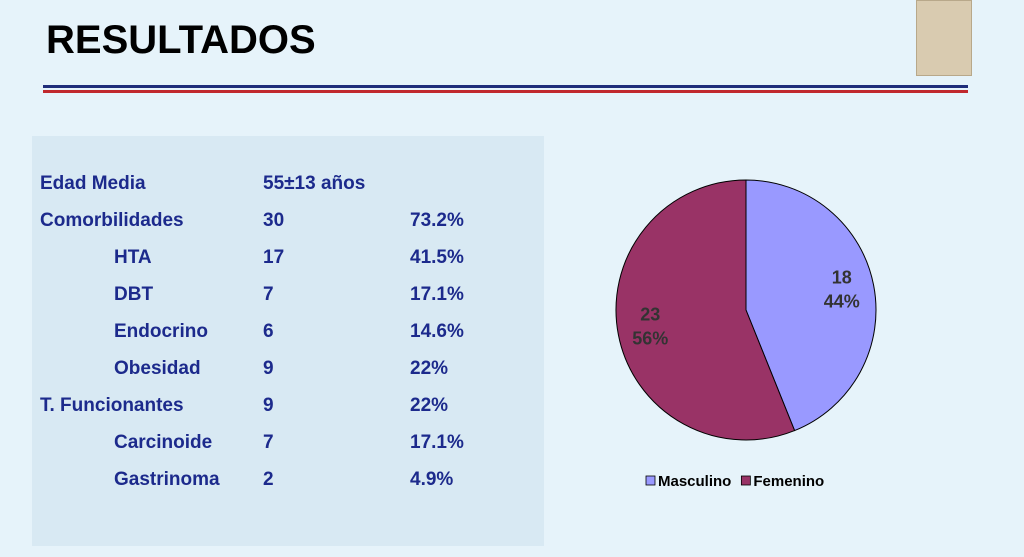 The image size is (1024, 557). What do you see at coordinates (314, 183) in the screenshot?
I see `cell: 55±13 años` at bounding box center [314, 183].